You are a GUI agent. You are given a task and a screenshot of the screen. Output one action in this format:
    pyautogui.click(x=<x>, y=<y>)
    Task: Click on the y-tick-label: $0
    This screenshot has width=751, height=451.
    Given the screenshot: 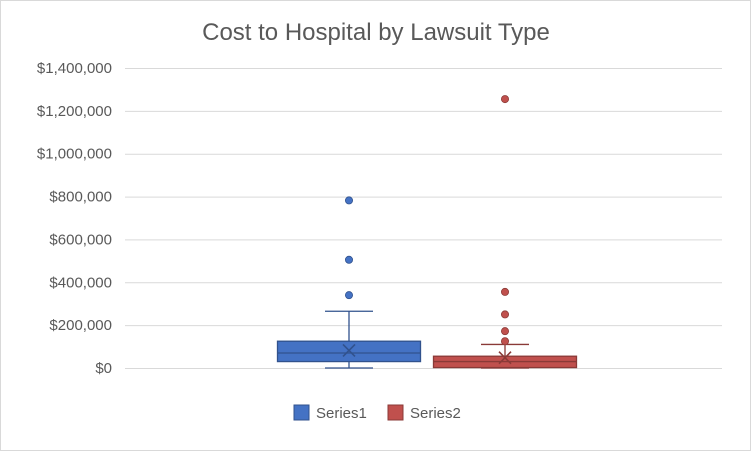 What is the action you would take?
    pyautogui.click(x=103, y=368)
    